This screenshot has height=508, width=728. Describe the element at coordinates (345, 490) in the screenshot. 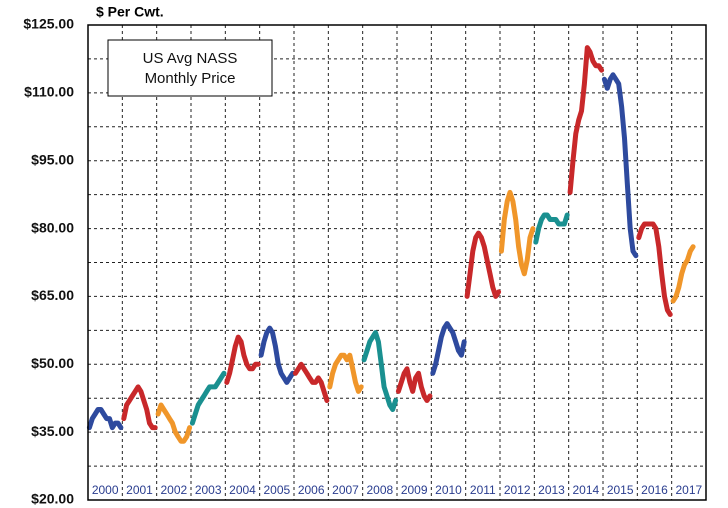

I see `x-tick-label: 2007` at that location.